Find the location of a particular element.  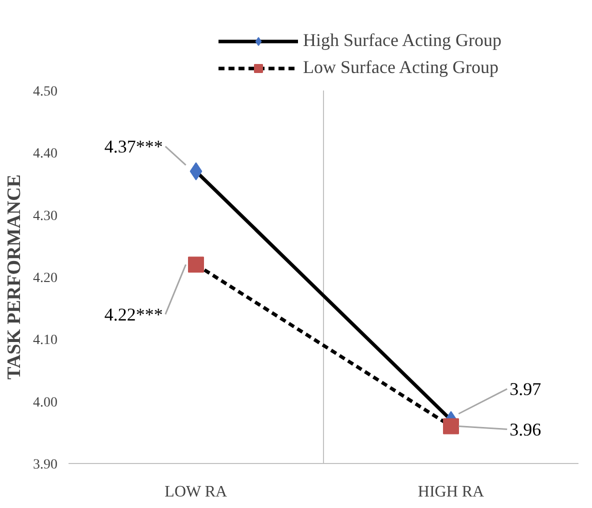

y-tick-label: 4.40 is located at coordinates (45, 154).